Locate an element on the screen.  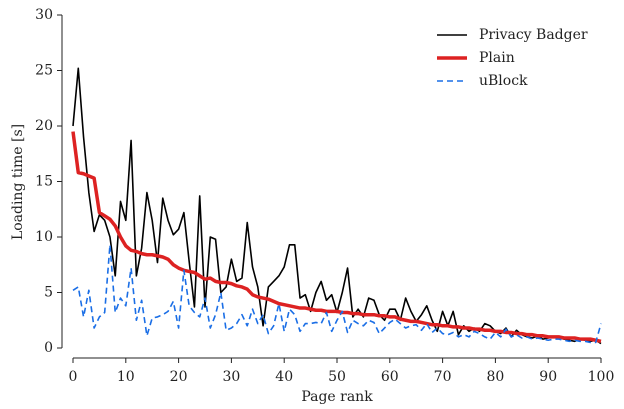
x-tick-label: 50 is located at coordinates (337, 377).